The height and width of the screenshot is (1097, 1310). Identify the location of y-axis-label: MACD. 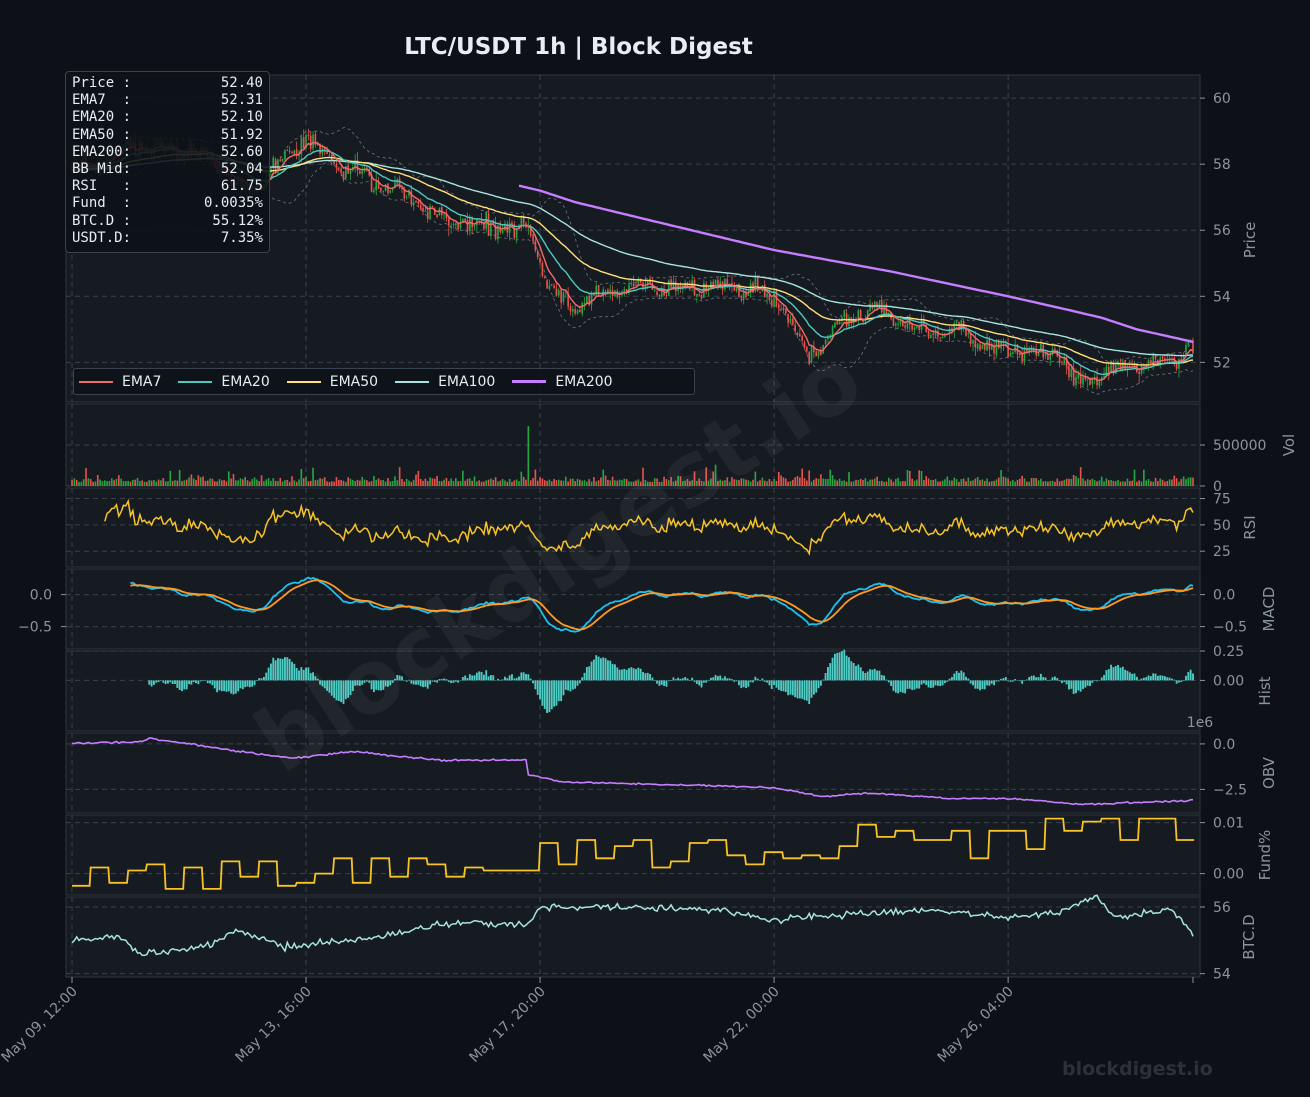
(1269, 609).